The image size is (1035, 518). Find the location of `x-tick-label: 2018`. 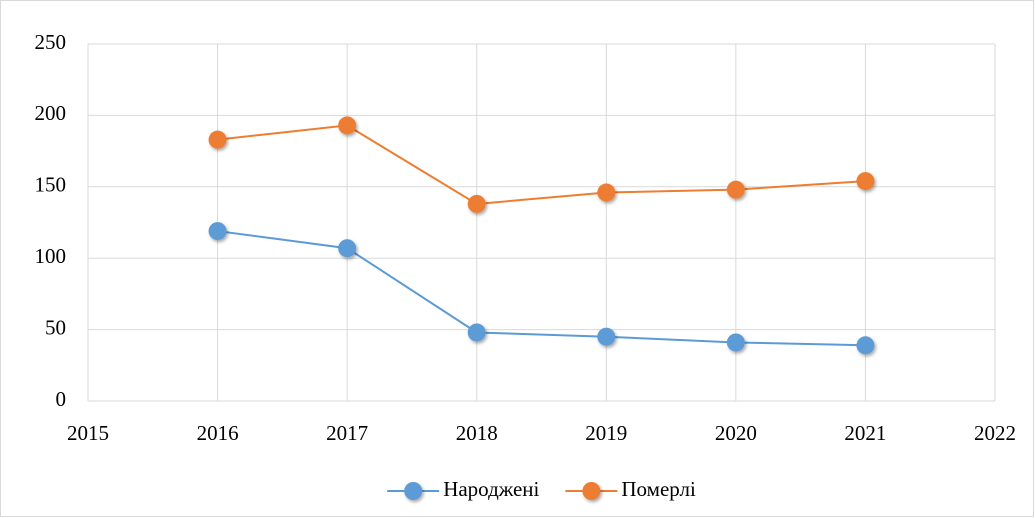

x-tick-label: 2018 is located at coordinates (477, 433).